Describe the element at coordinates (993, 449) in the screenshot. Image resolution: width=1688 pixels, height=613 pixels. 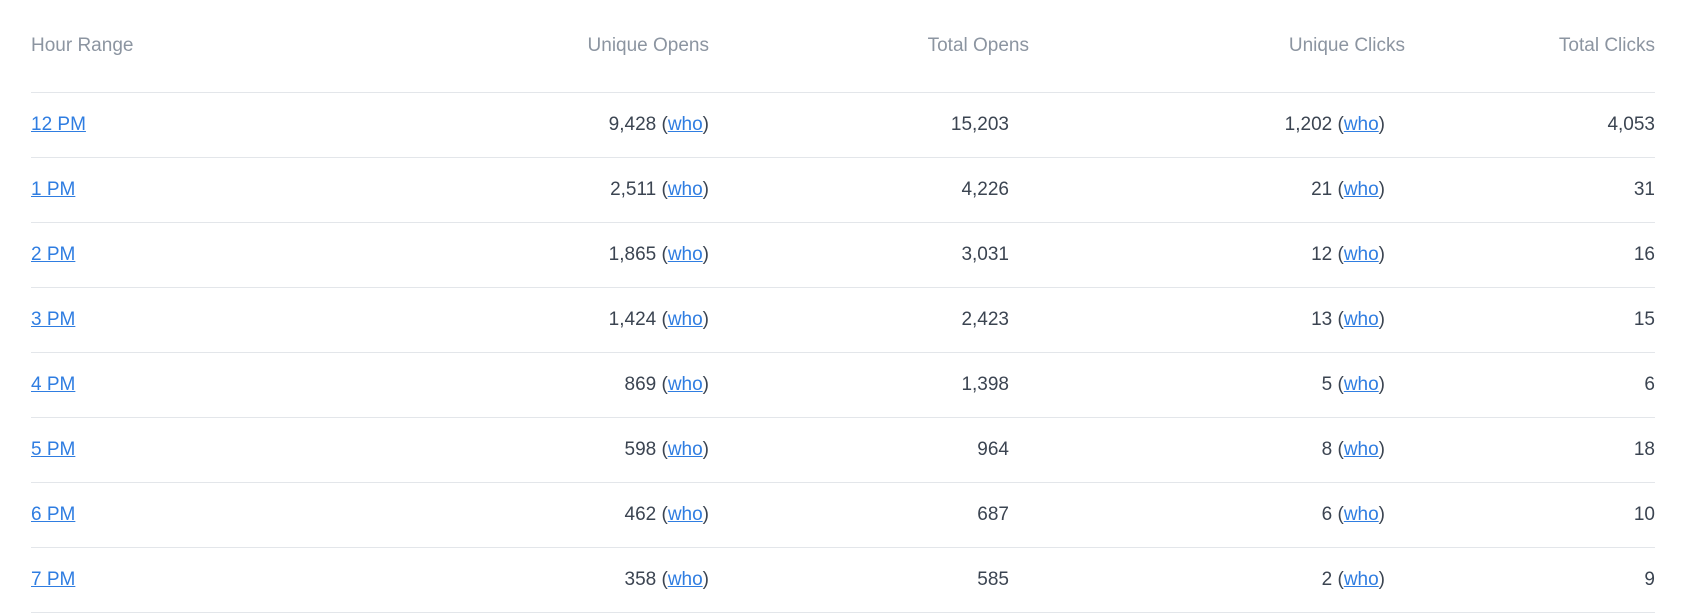
I see `total-opens-value: 964` at that location.